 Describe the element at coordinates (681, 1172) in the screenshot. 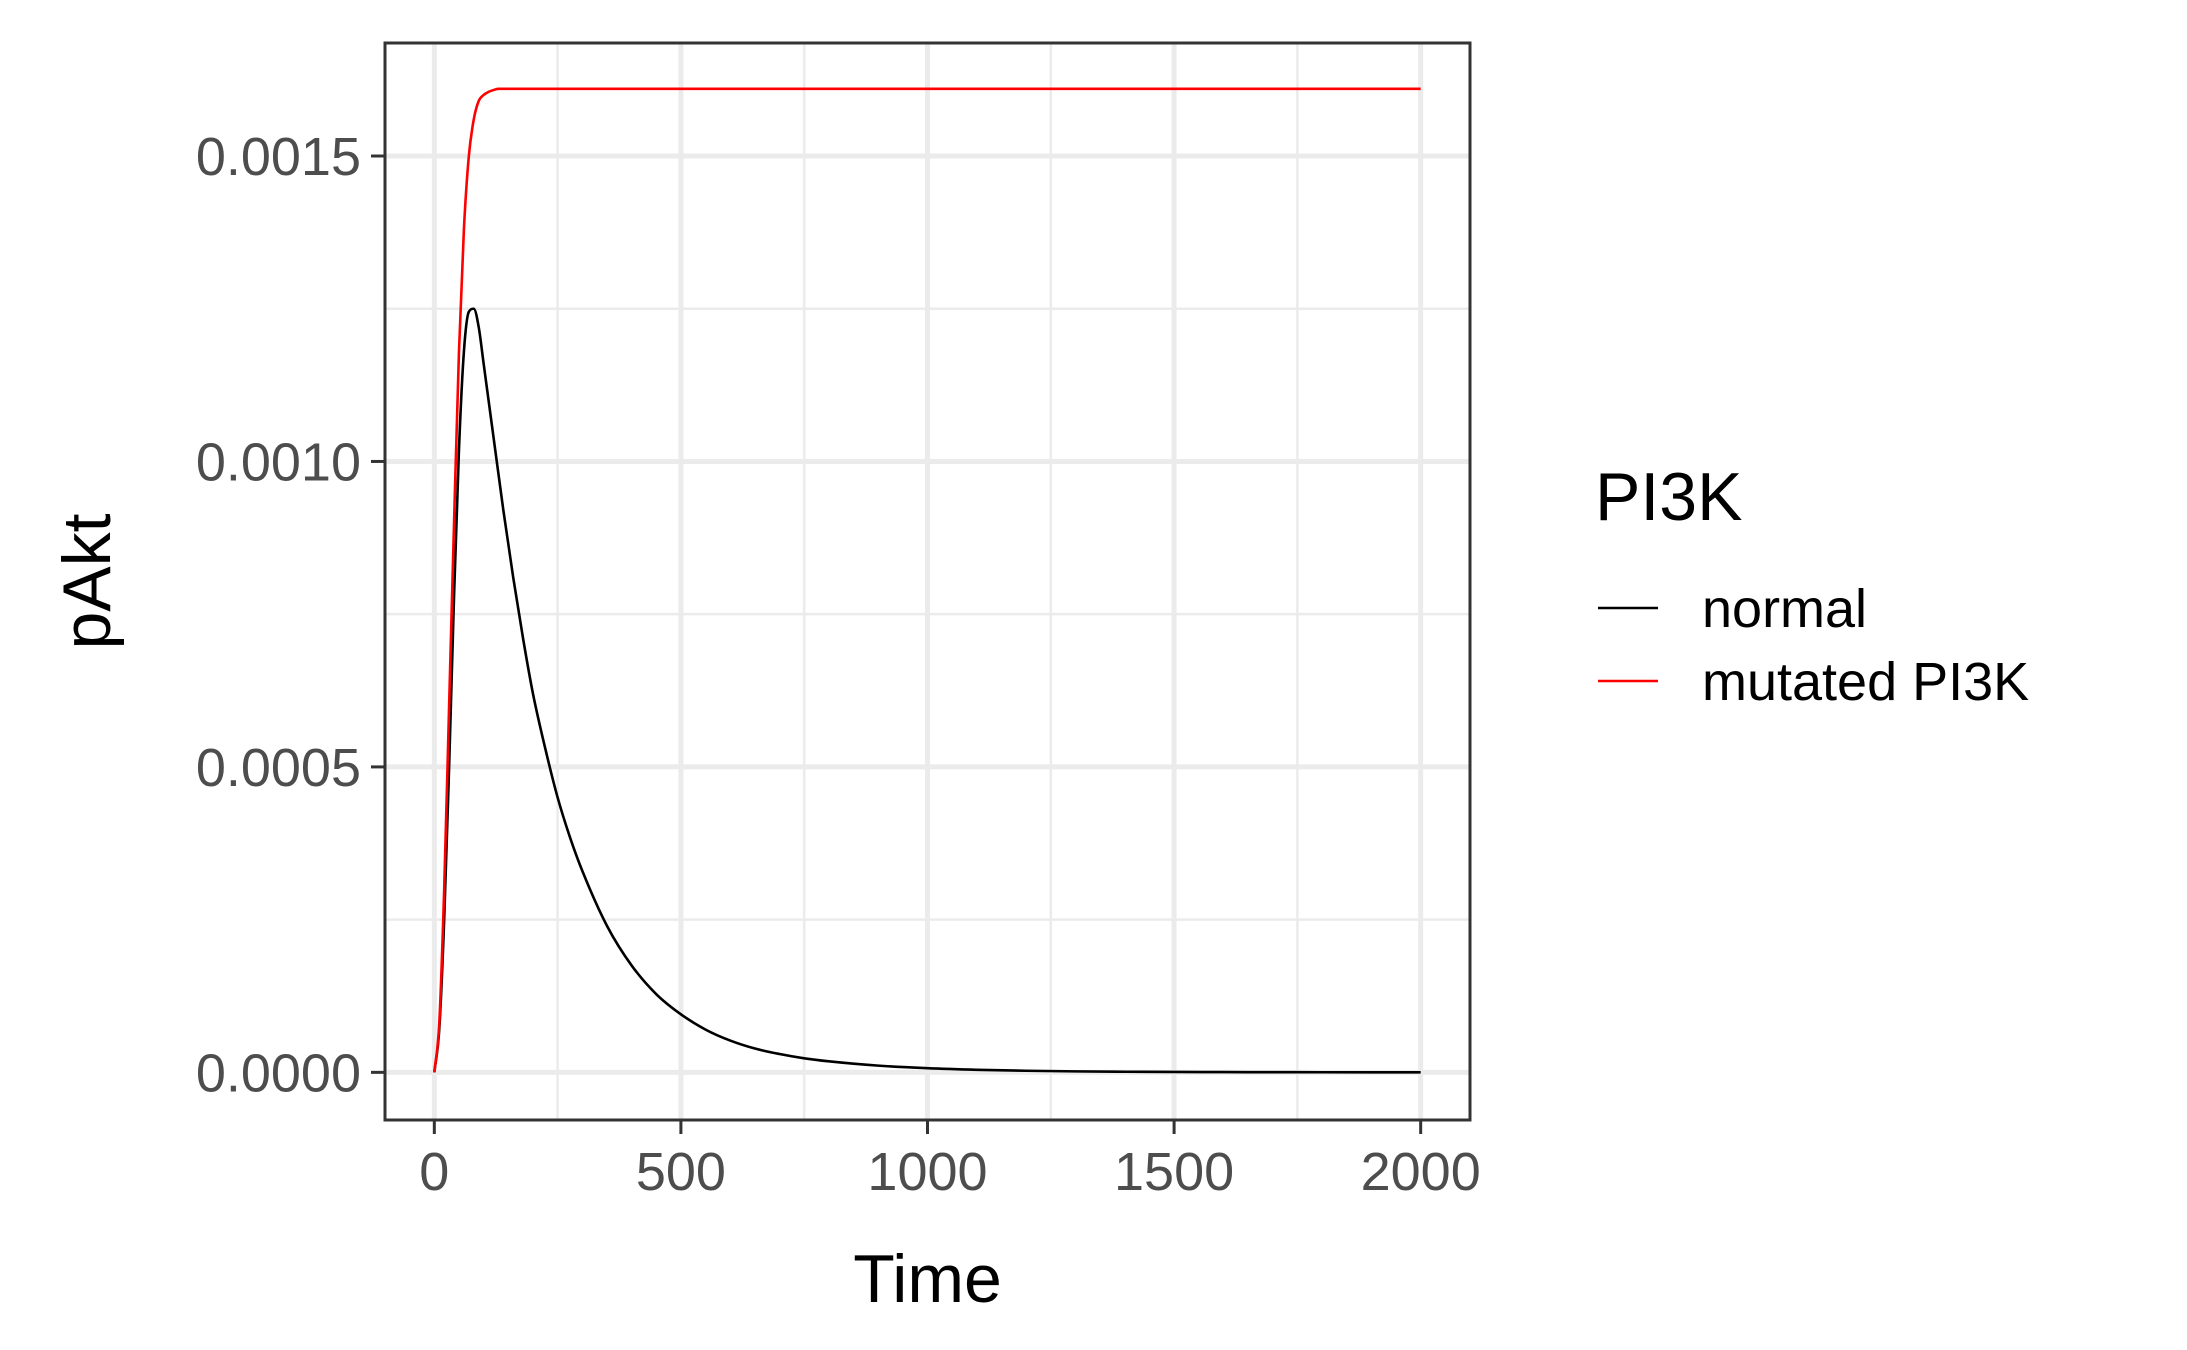

I see `x-tick-label: 500` at that location.